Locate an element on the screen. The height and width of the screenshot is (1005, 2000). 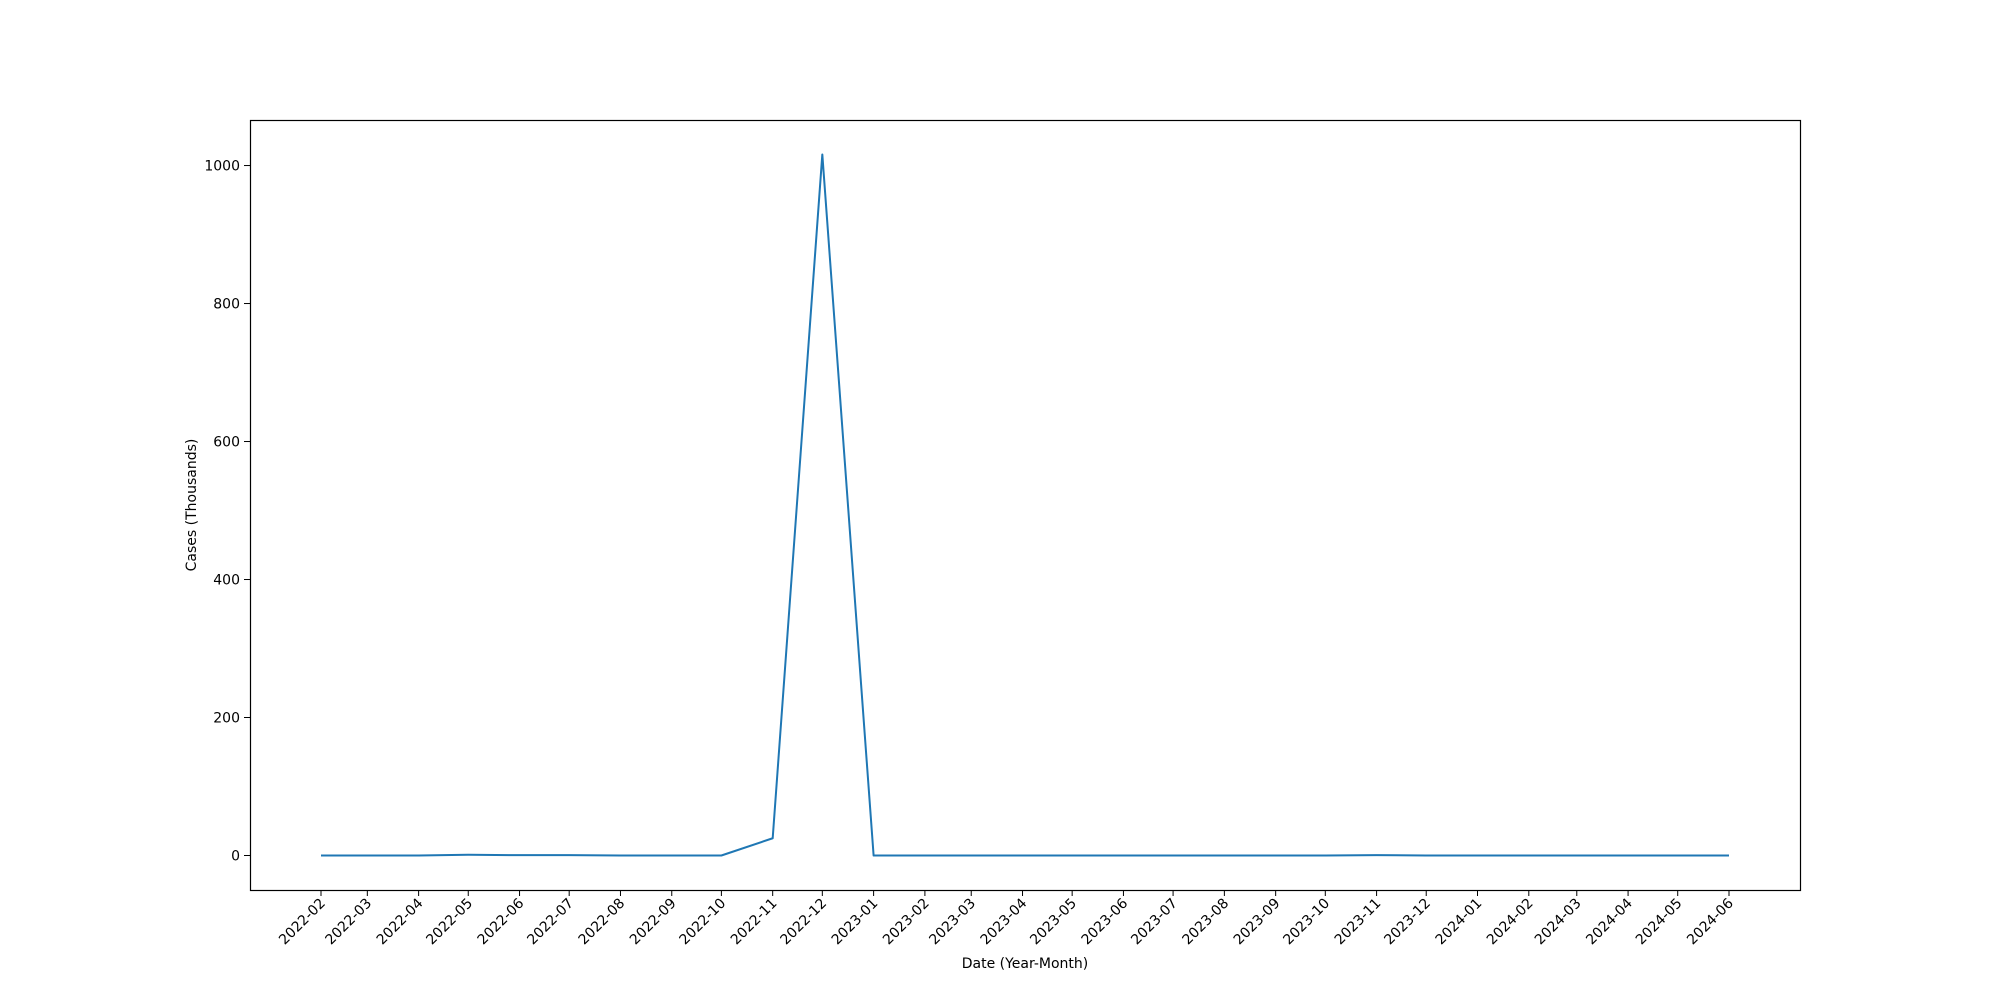
x-tick-label: 2023-10 is located at coordinates (1306, 922).